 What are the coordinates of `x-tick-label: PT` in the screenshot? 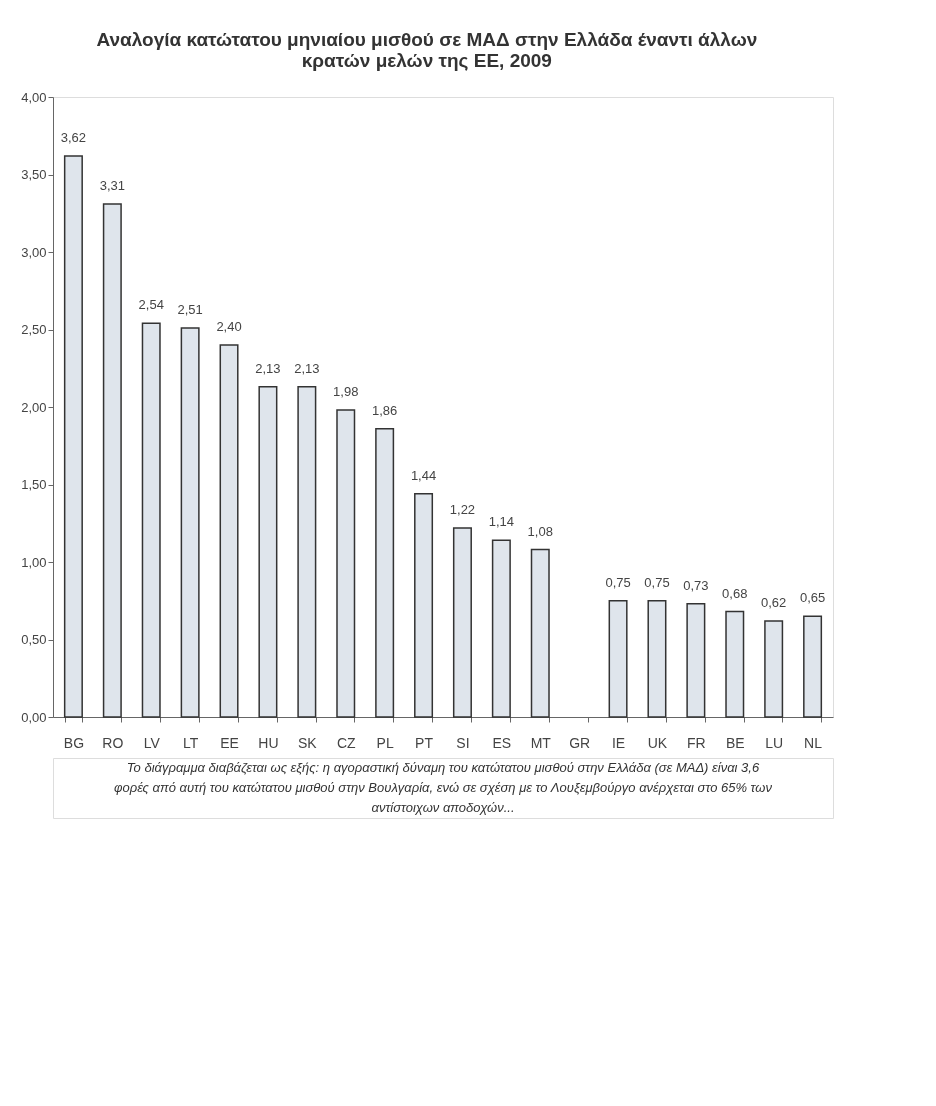 It's located at (424, 742).